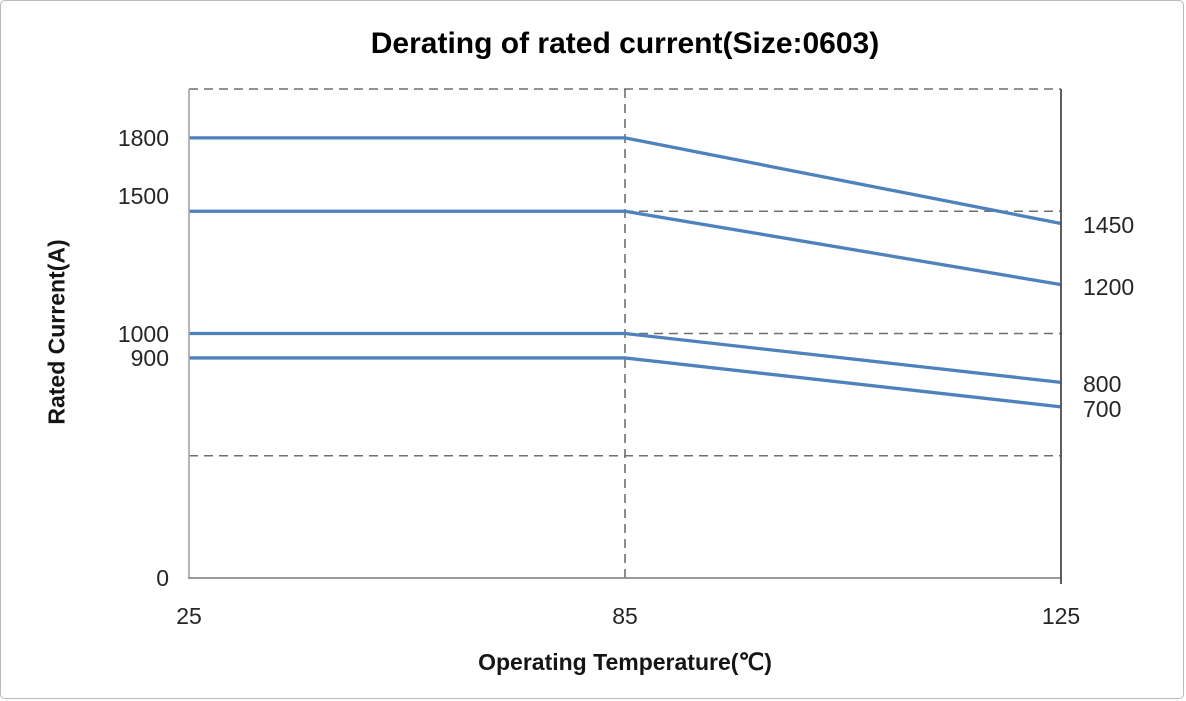 The height and width of the screenshot is (701, 1186). I want to click on chart-title: Derating of rated current(Size:0603), so click(625, 43).